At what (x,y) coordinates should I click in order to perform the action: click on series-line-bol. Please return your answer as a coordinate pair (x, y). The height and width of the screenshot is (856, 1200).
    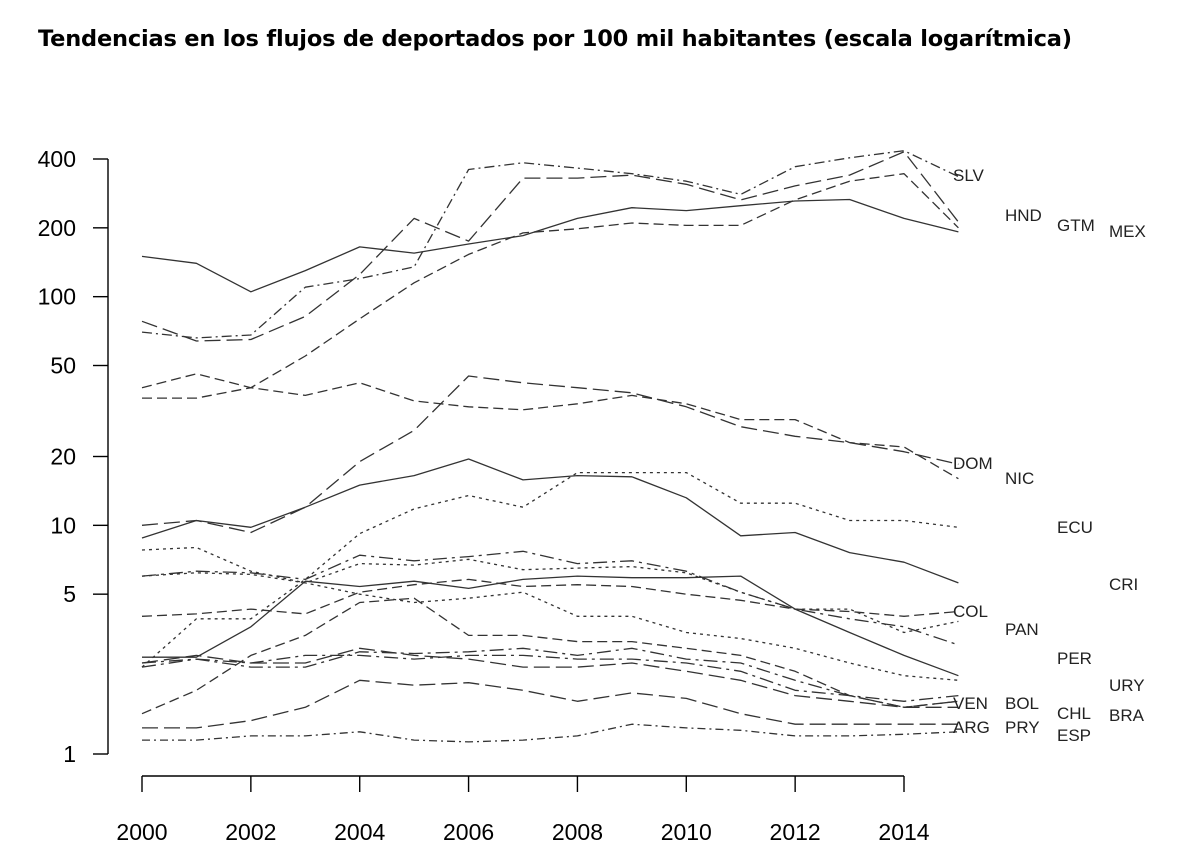
    Looking at the image, I should click on (550, 656).